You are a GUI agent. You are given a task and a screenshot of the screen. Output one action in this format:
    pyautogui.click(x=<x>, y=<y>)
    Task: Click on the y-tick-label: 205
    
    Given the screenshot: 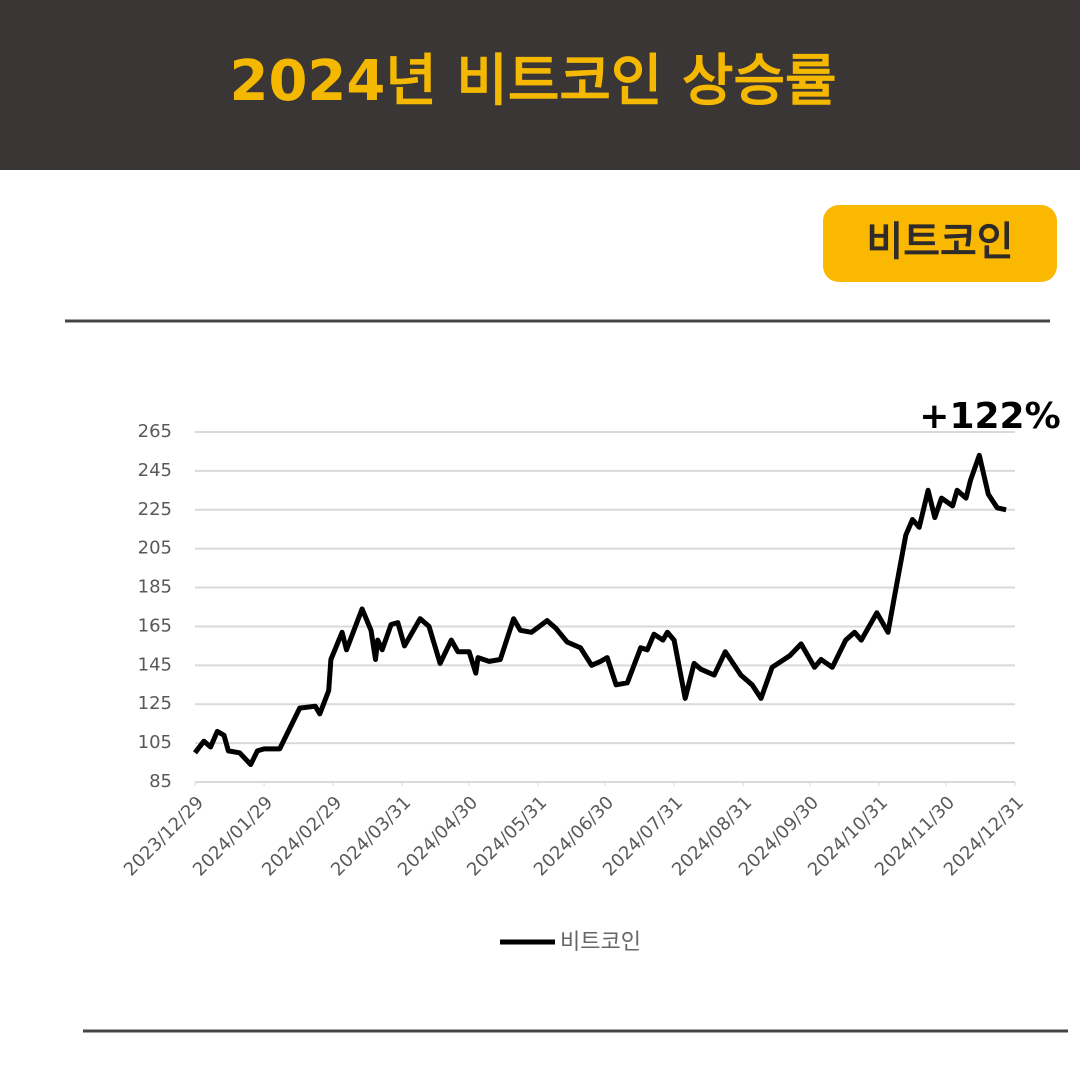 What is the action you would take?
    pyautogui.click(x=155, y=548)
    